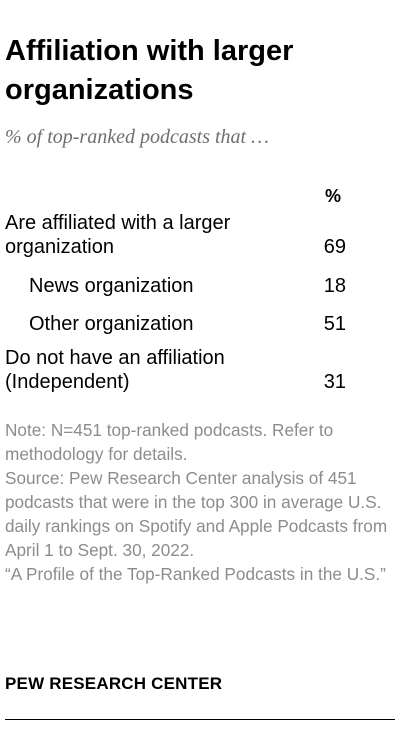 The height and width of the screenshot is (730, 400). I want to click on row-label-news-organization: News organization, so click(111, 286).